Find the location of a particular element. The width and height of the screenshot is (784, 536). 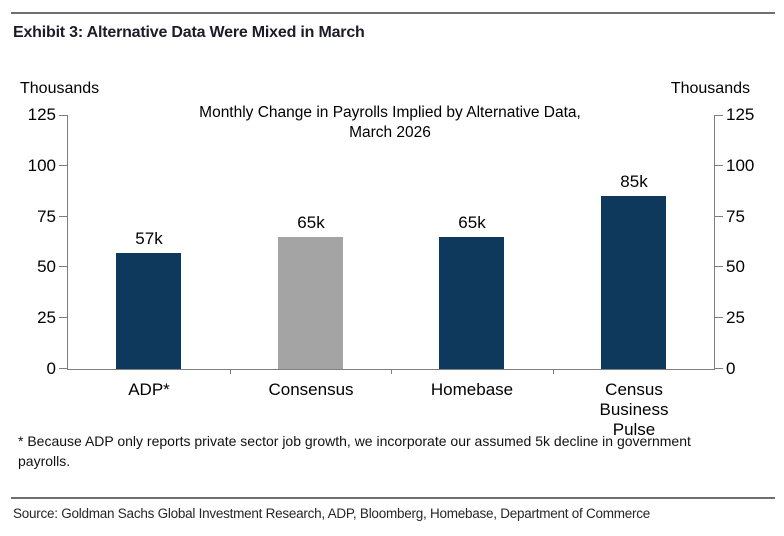

y-tick-100-right is located at coordinates (719, 165).